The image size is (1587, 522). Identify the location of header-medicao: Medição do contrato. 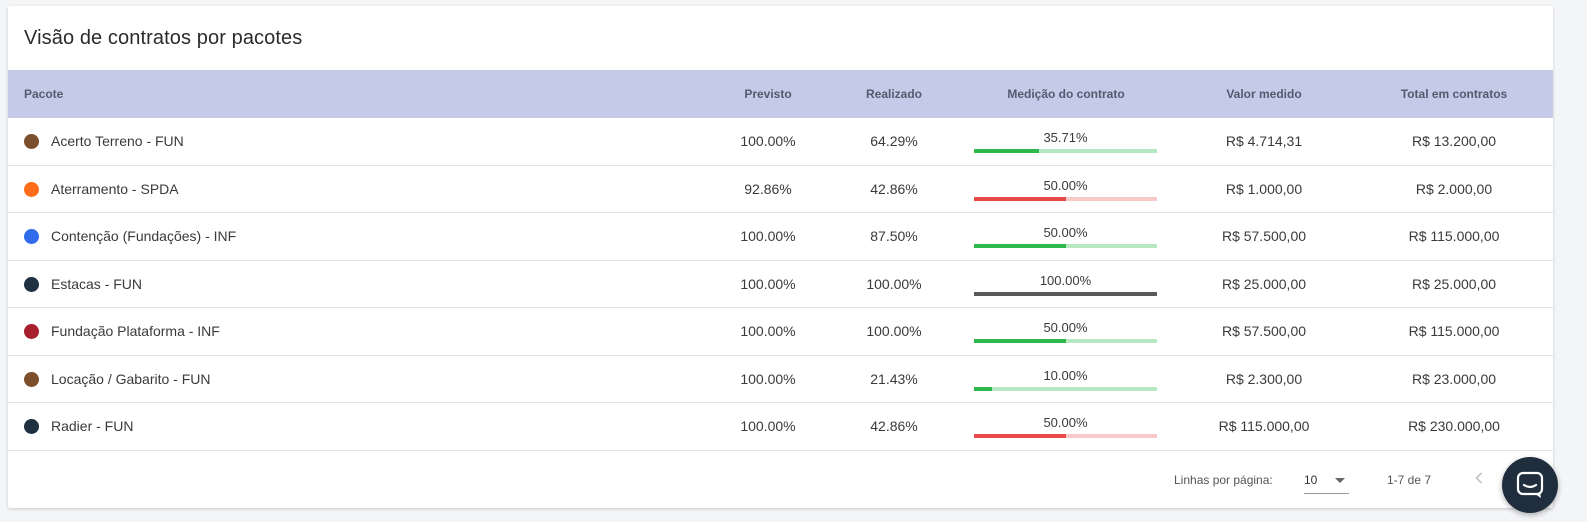
(1066, 94).